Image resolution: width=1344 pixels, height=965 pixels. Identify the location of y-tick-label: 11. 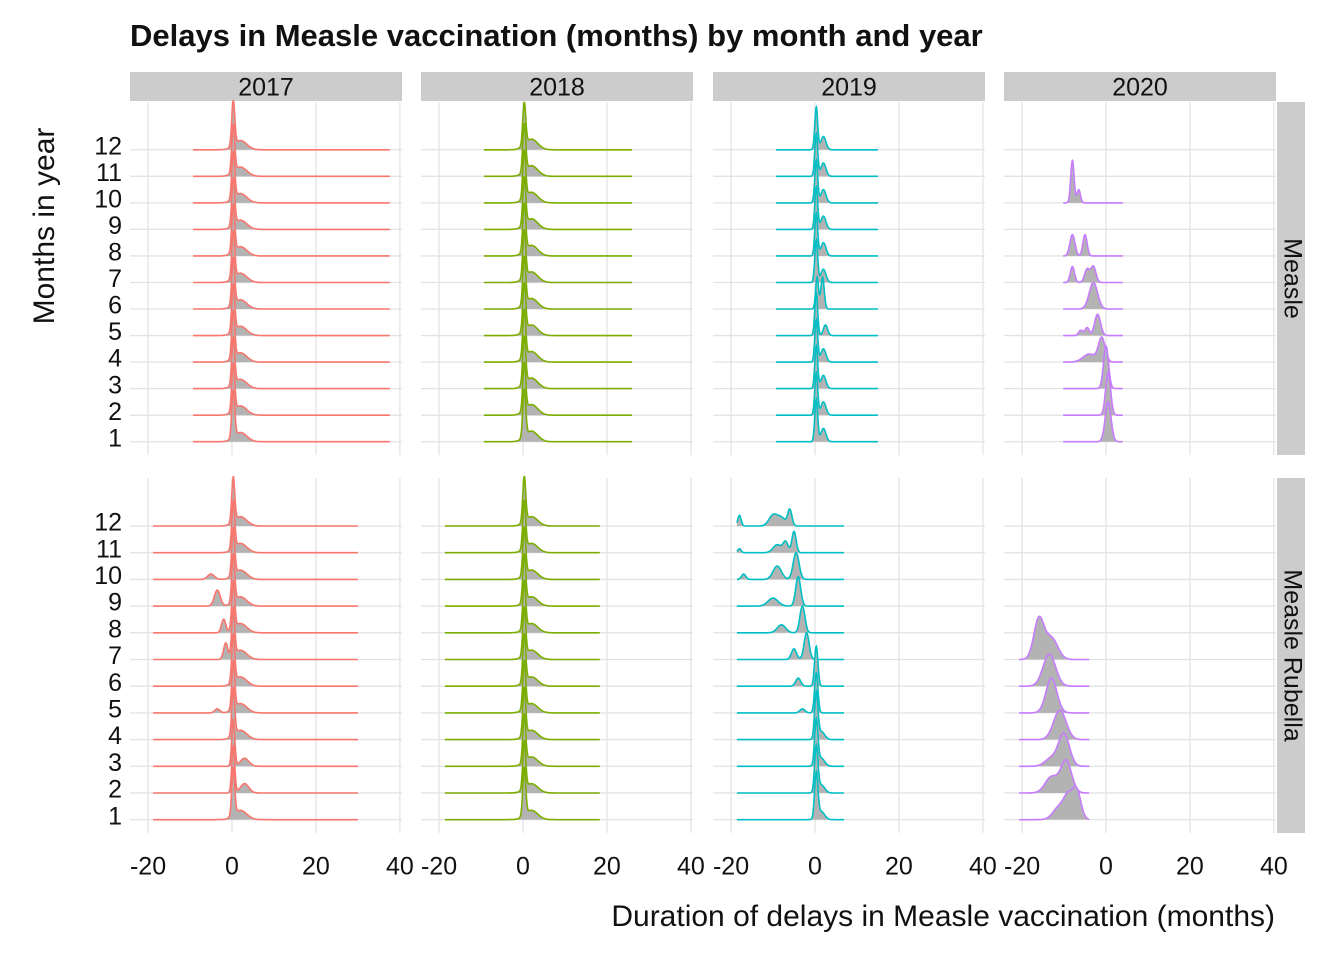
(109, 549).